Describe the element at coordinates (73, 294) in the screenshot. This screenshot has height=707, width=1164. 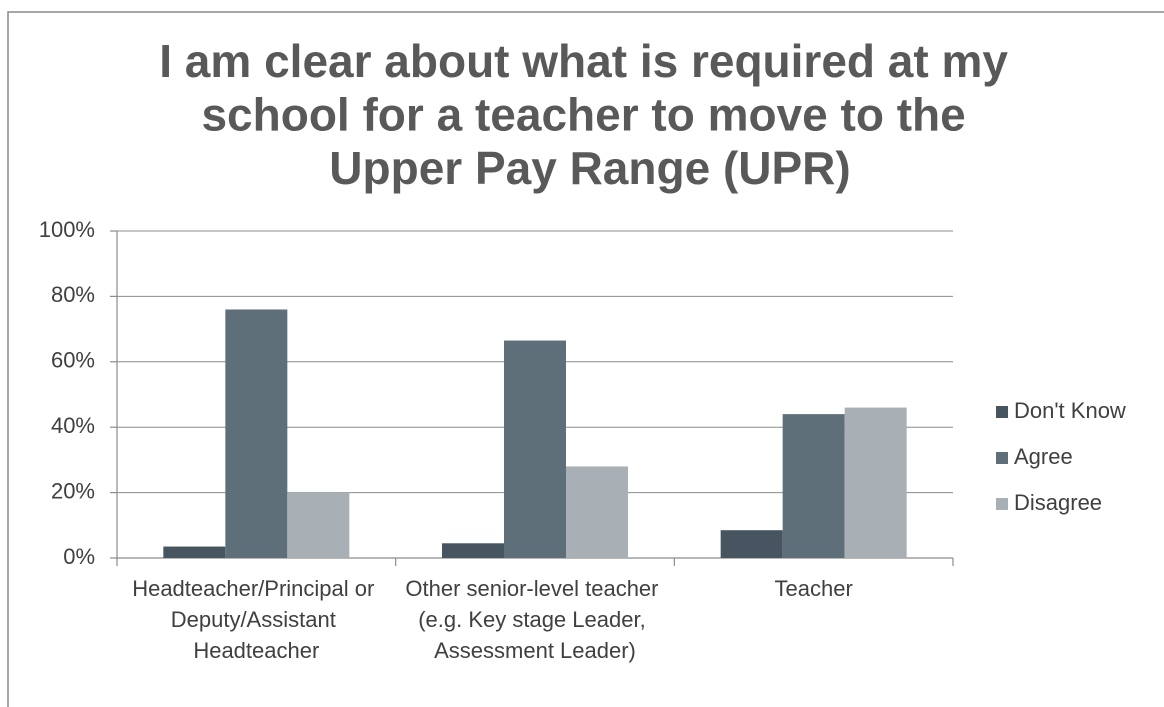
I see `y-tick-label: 80%` at that location.